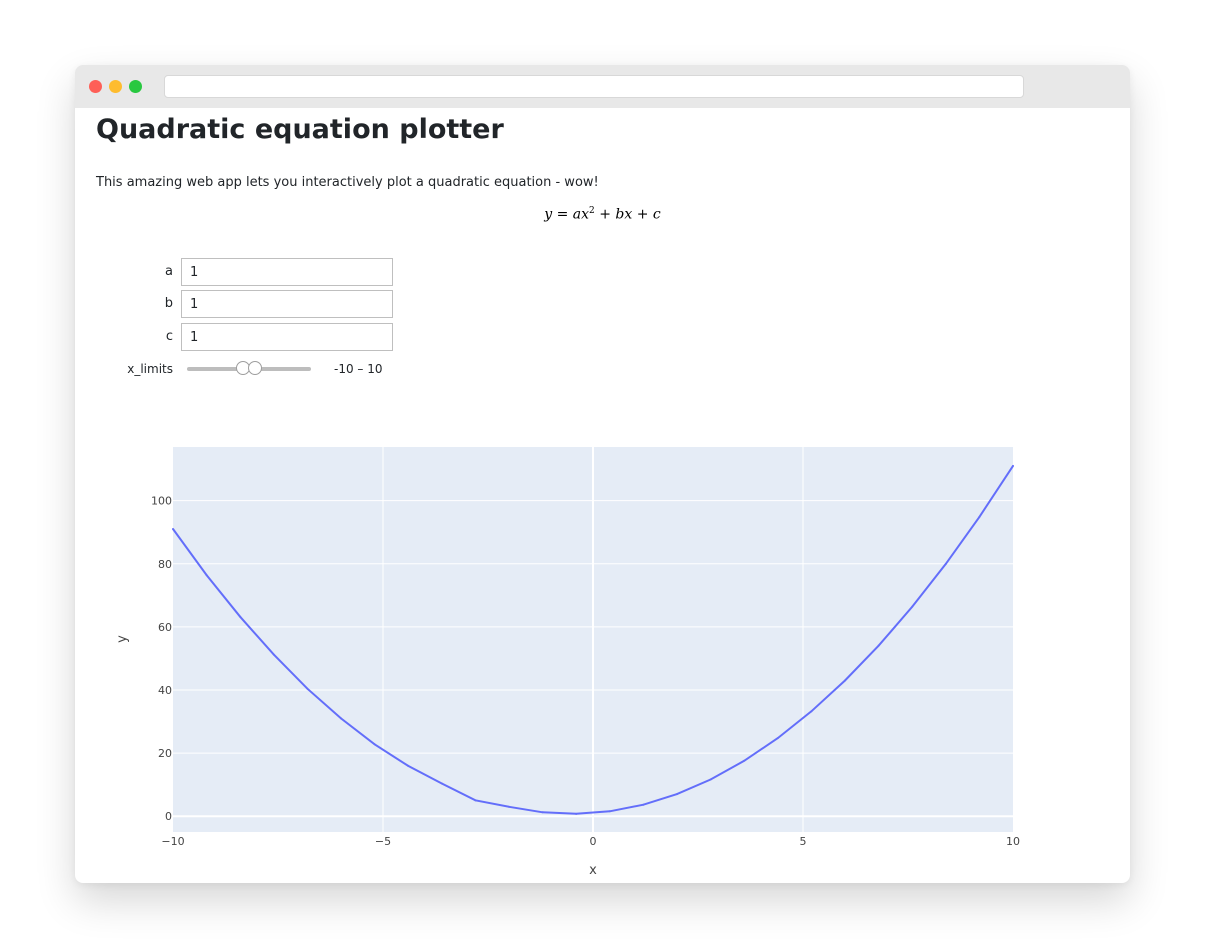 This screenshot has width=1205, height=948. What do you see at coordinates (581, 214) in the screenshot?
I see `equation-term-a: ax` at bounding box center [581, 214].